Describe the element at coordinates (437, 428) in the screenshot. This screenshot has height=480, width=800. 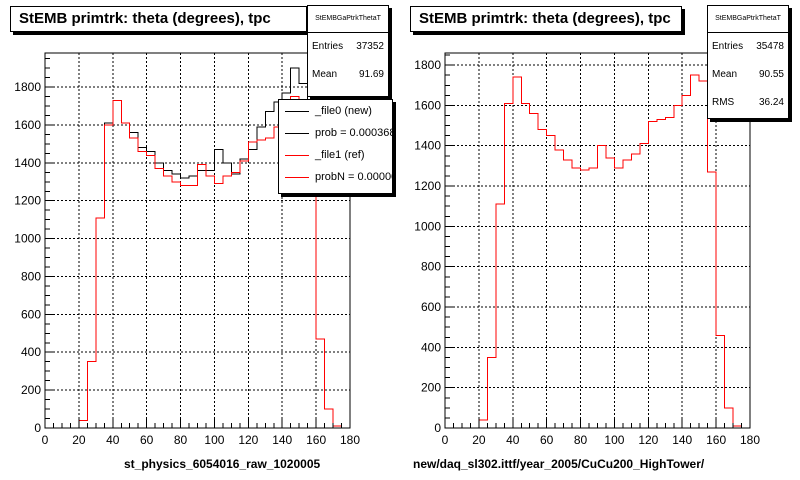
I see `right-y-tick-label: 0` at that location.